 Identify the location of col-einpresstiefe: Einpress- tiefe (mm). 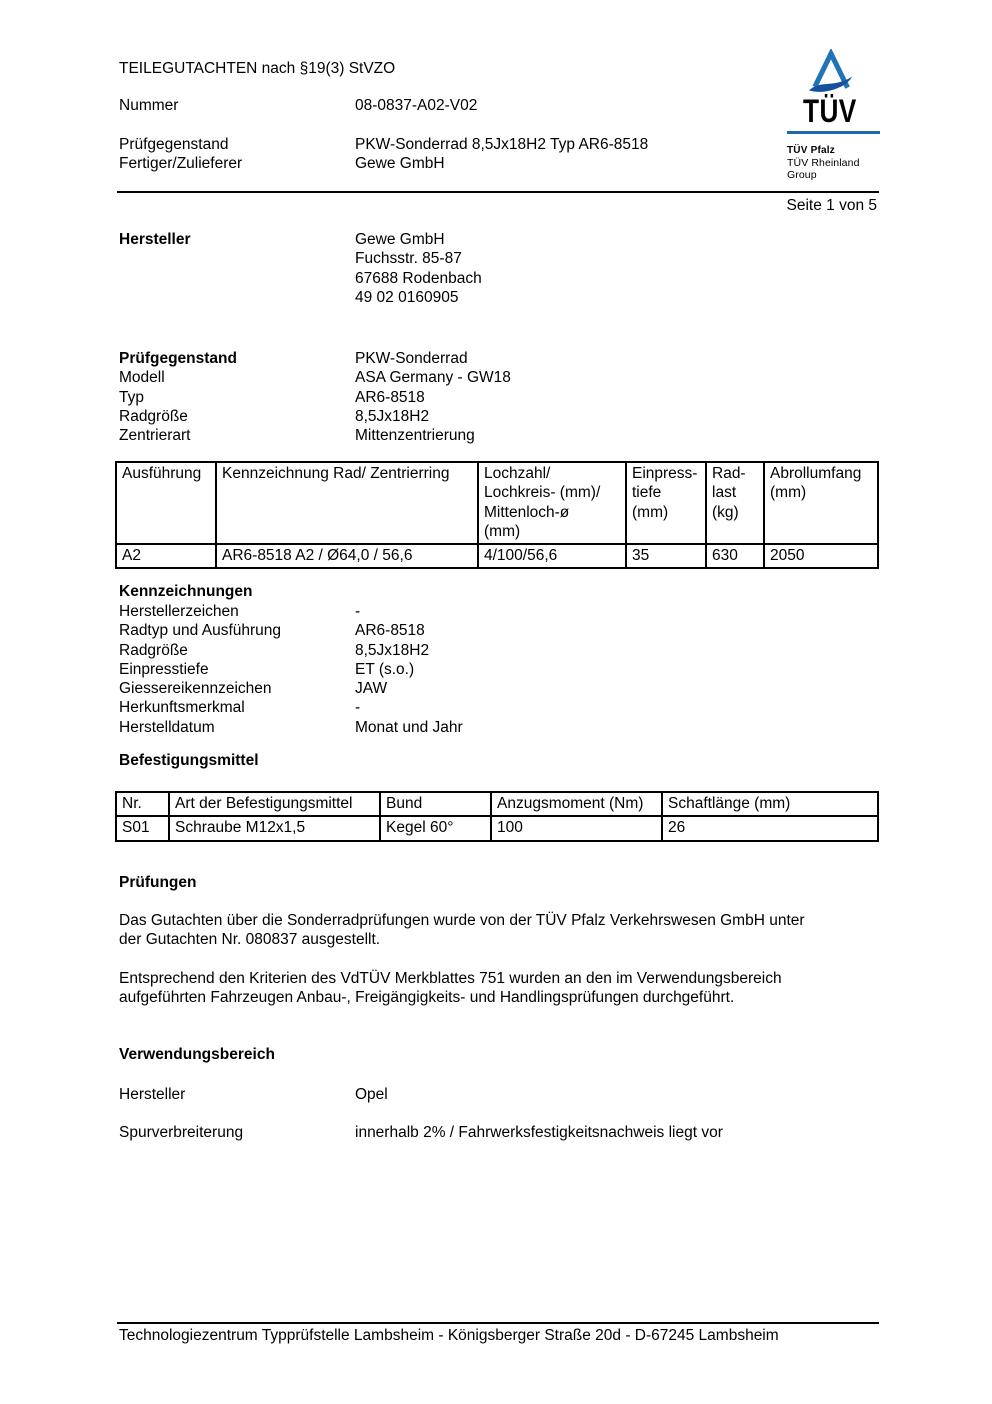
(666, 503).